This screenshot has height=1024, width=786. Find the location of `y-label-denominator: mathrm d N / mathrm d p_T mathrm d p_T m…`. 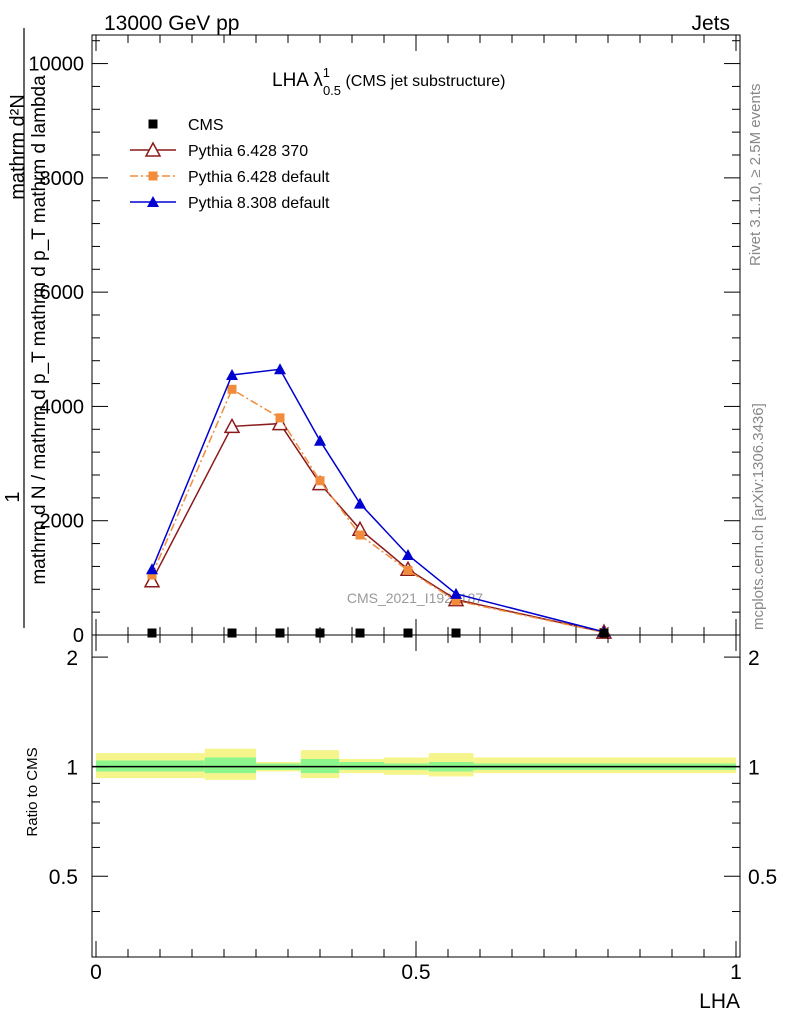

y-label-denominator: mathrm d N / mathrm d p_T mathrm d p_T m… is located at coordinates (39, 330).